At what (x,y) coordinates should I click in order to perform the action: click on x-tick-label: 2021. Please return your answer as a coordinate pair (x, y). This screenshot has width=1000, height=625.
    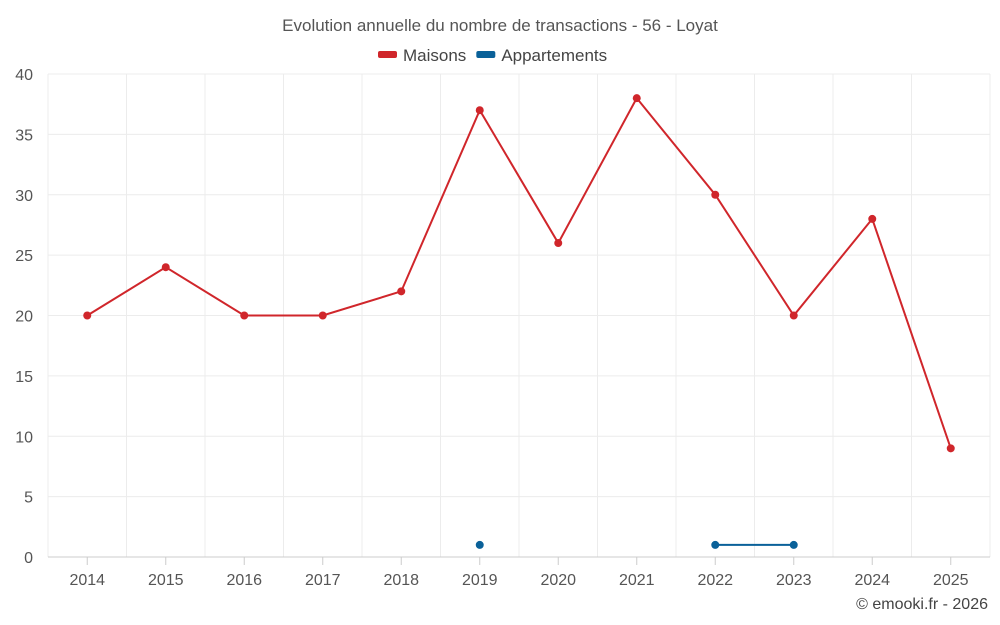
    Looking at the image, I should click on (637, 580).